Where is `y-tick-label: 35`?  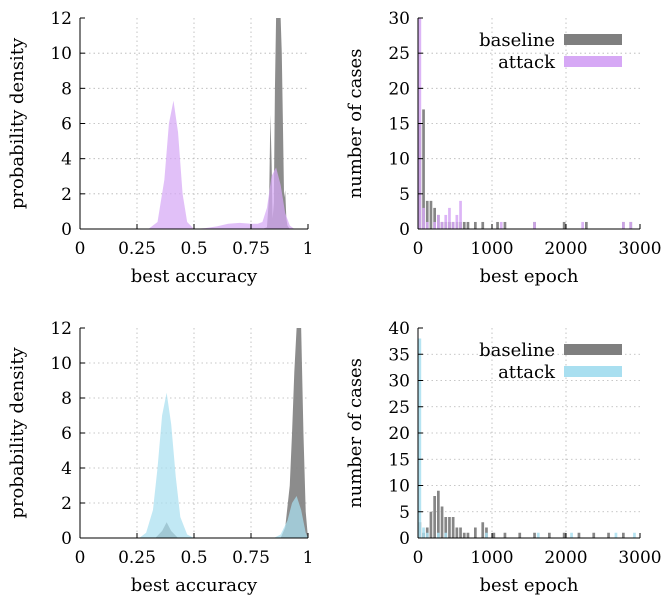 y-tick-label: 35 is located at coordinates (399, 355).